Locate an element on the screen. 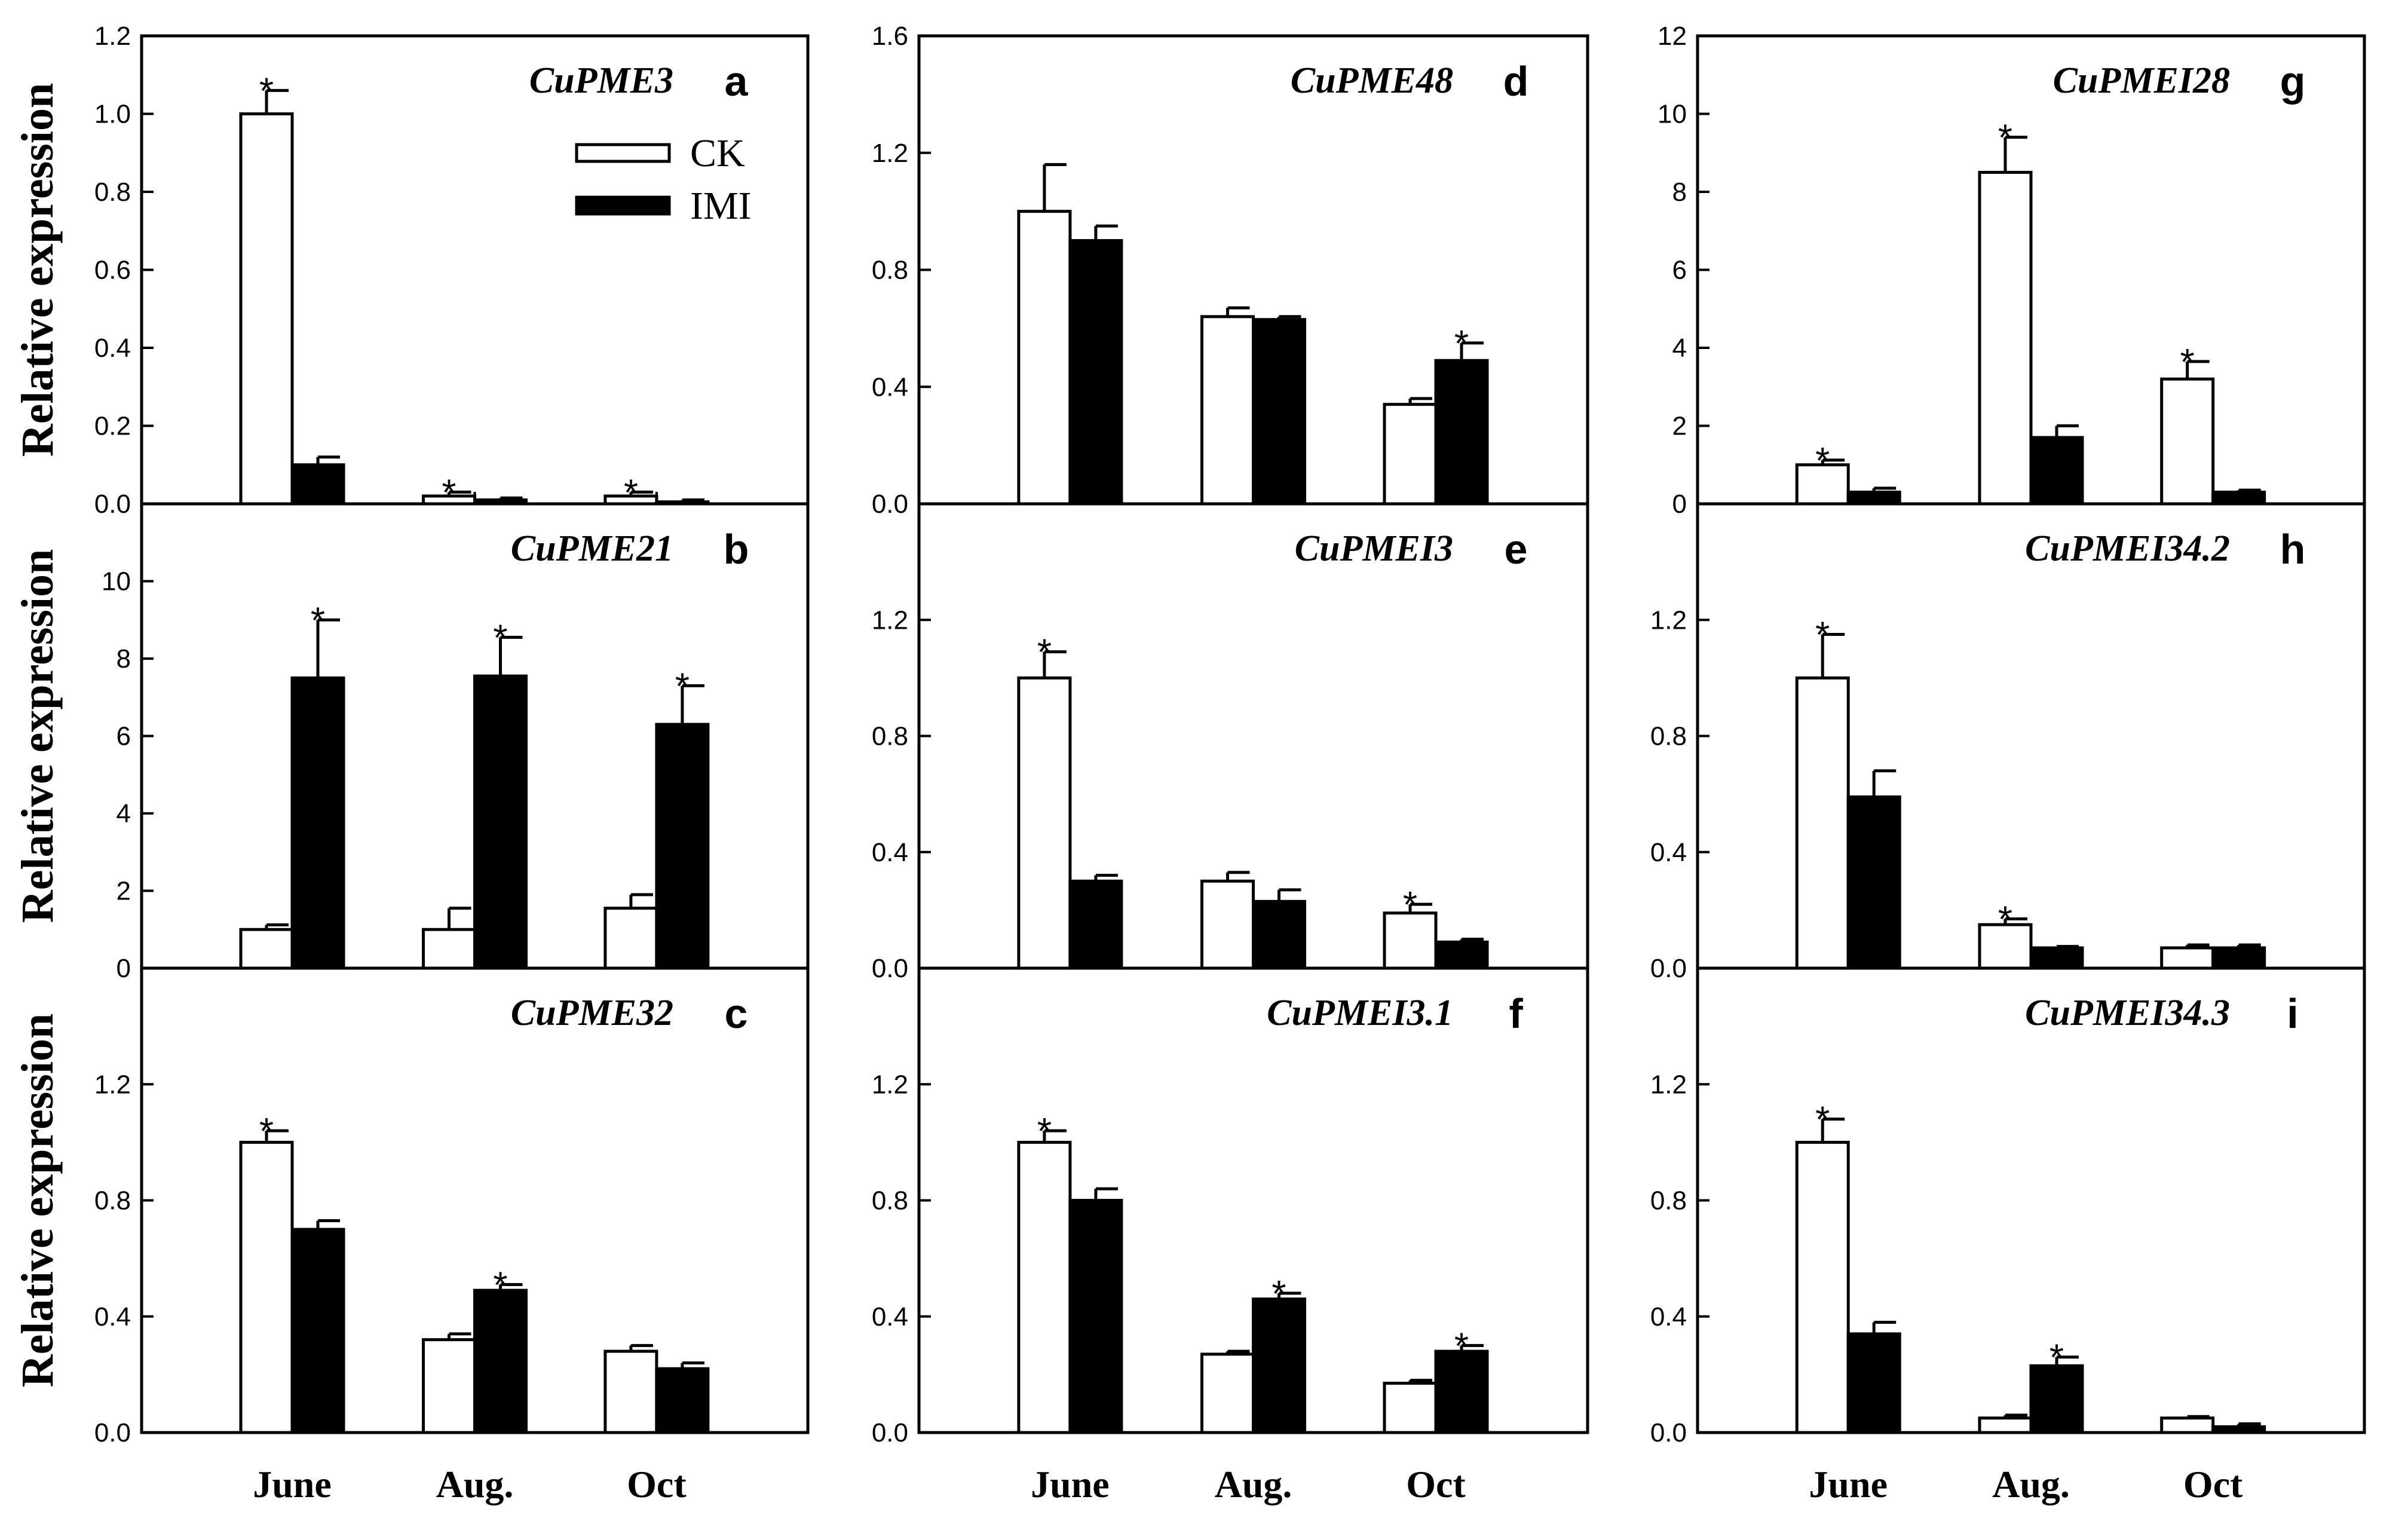 Image resolution: width=2408 pixels, height=1521 pixels. panel-letter: f is located at coordinates (1516, 1013).